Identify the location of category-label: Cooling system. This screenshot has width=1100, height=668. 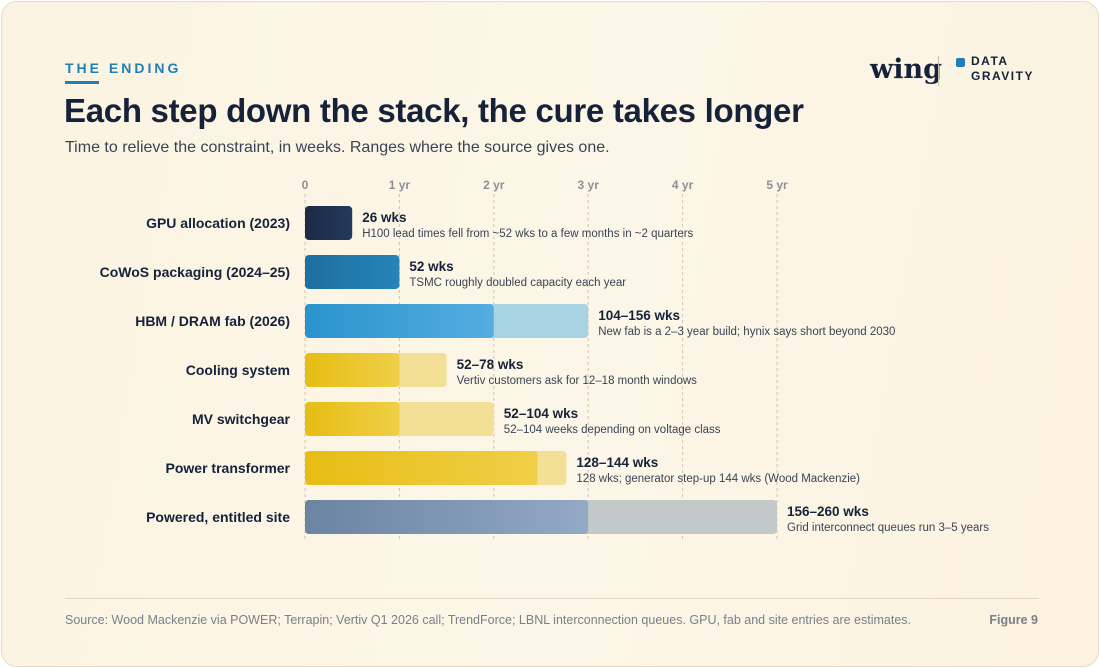
(238, 370).